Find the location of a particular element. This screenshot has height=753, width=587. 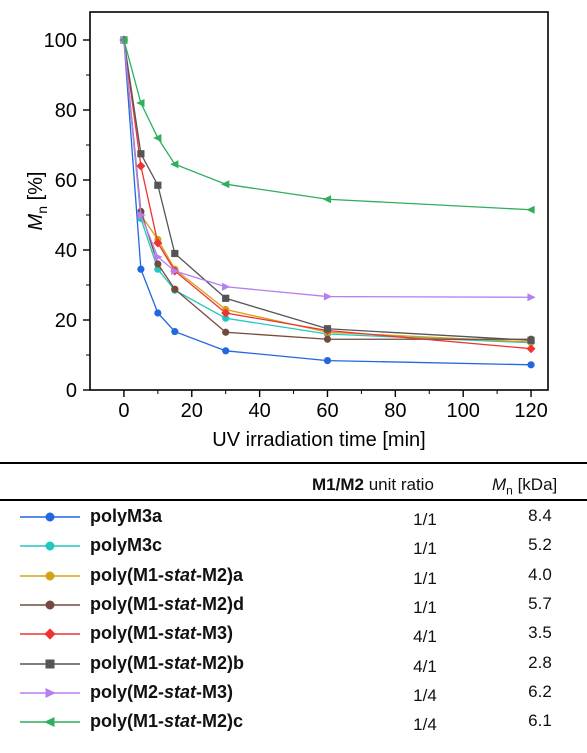

legend-name: poly(M1-stat-M2)c is located at coordinates (166, 721).